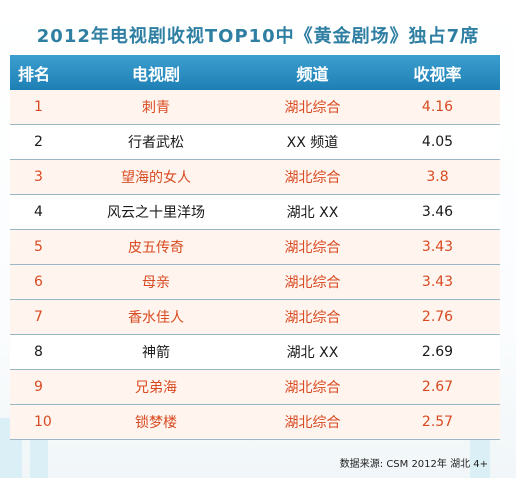 This screenshot has height=478, width=516. Describe the element at coordinates (38, 107) in the screenshot. I see `rank-cell: 1` at that location.